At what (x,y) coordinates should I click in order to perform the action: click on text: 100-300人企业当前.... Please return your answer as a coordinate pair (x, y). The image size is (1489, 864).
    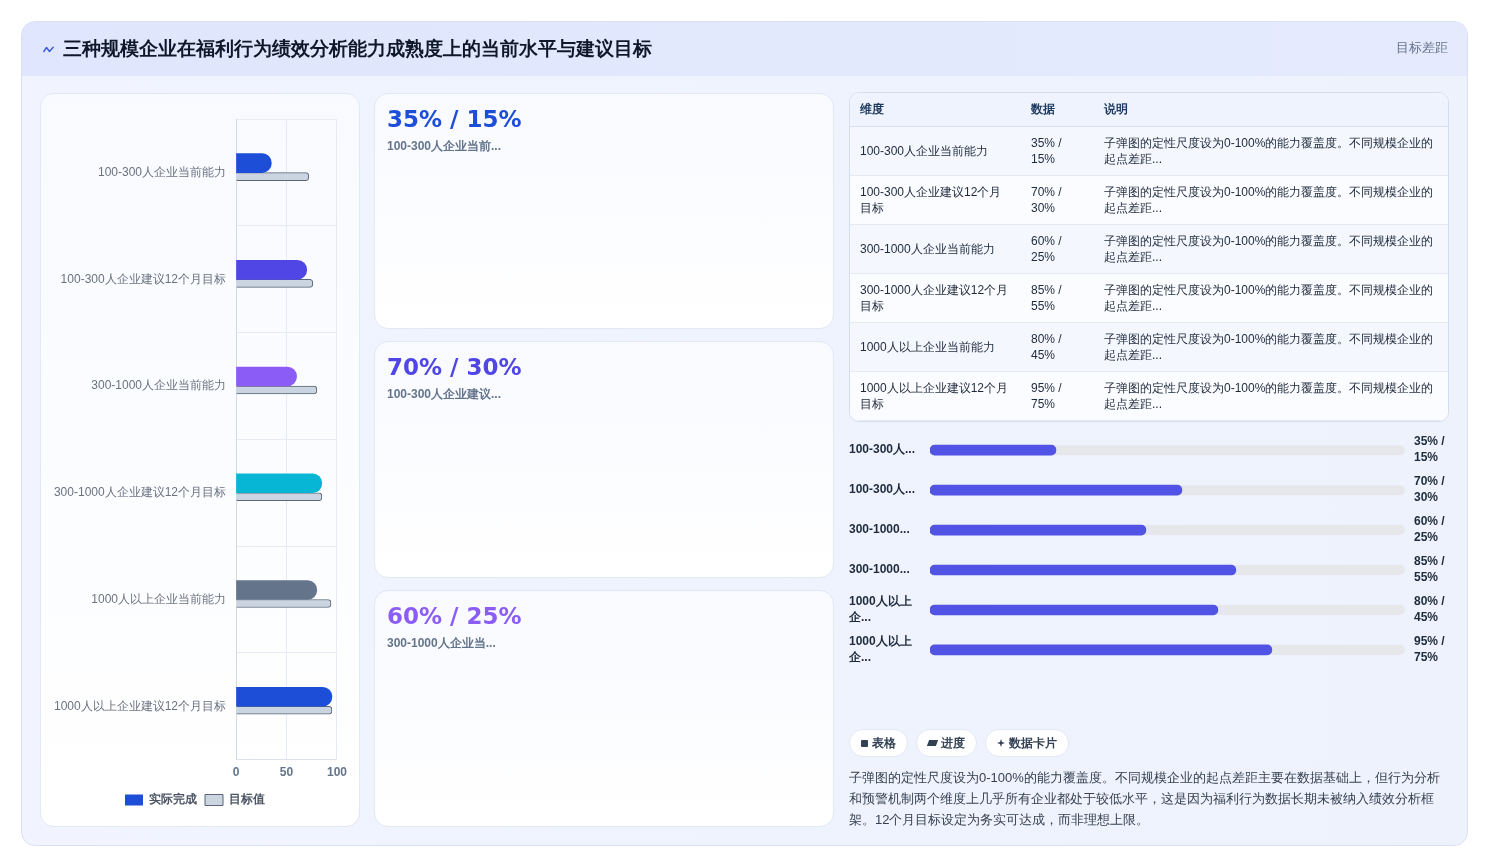
    Looking at the image, I should click on (444, 146).